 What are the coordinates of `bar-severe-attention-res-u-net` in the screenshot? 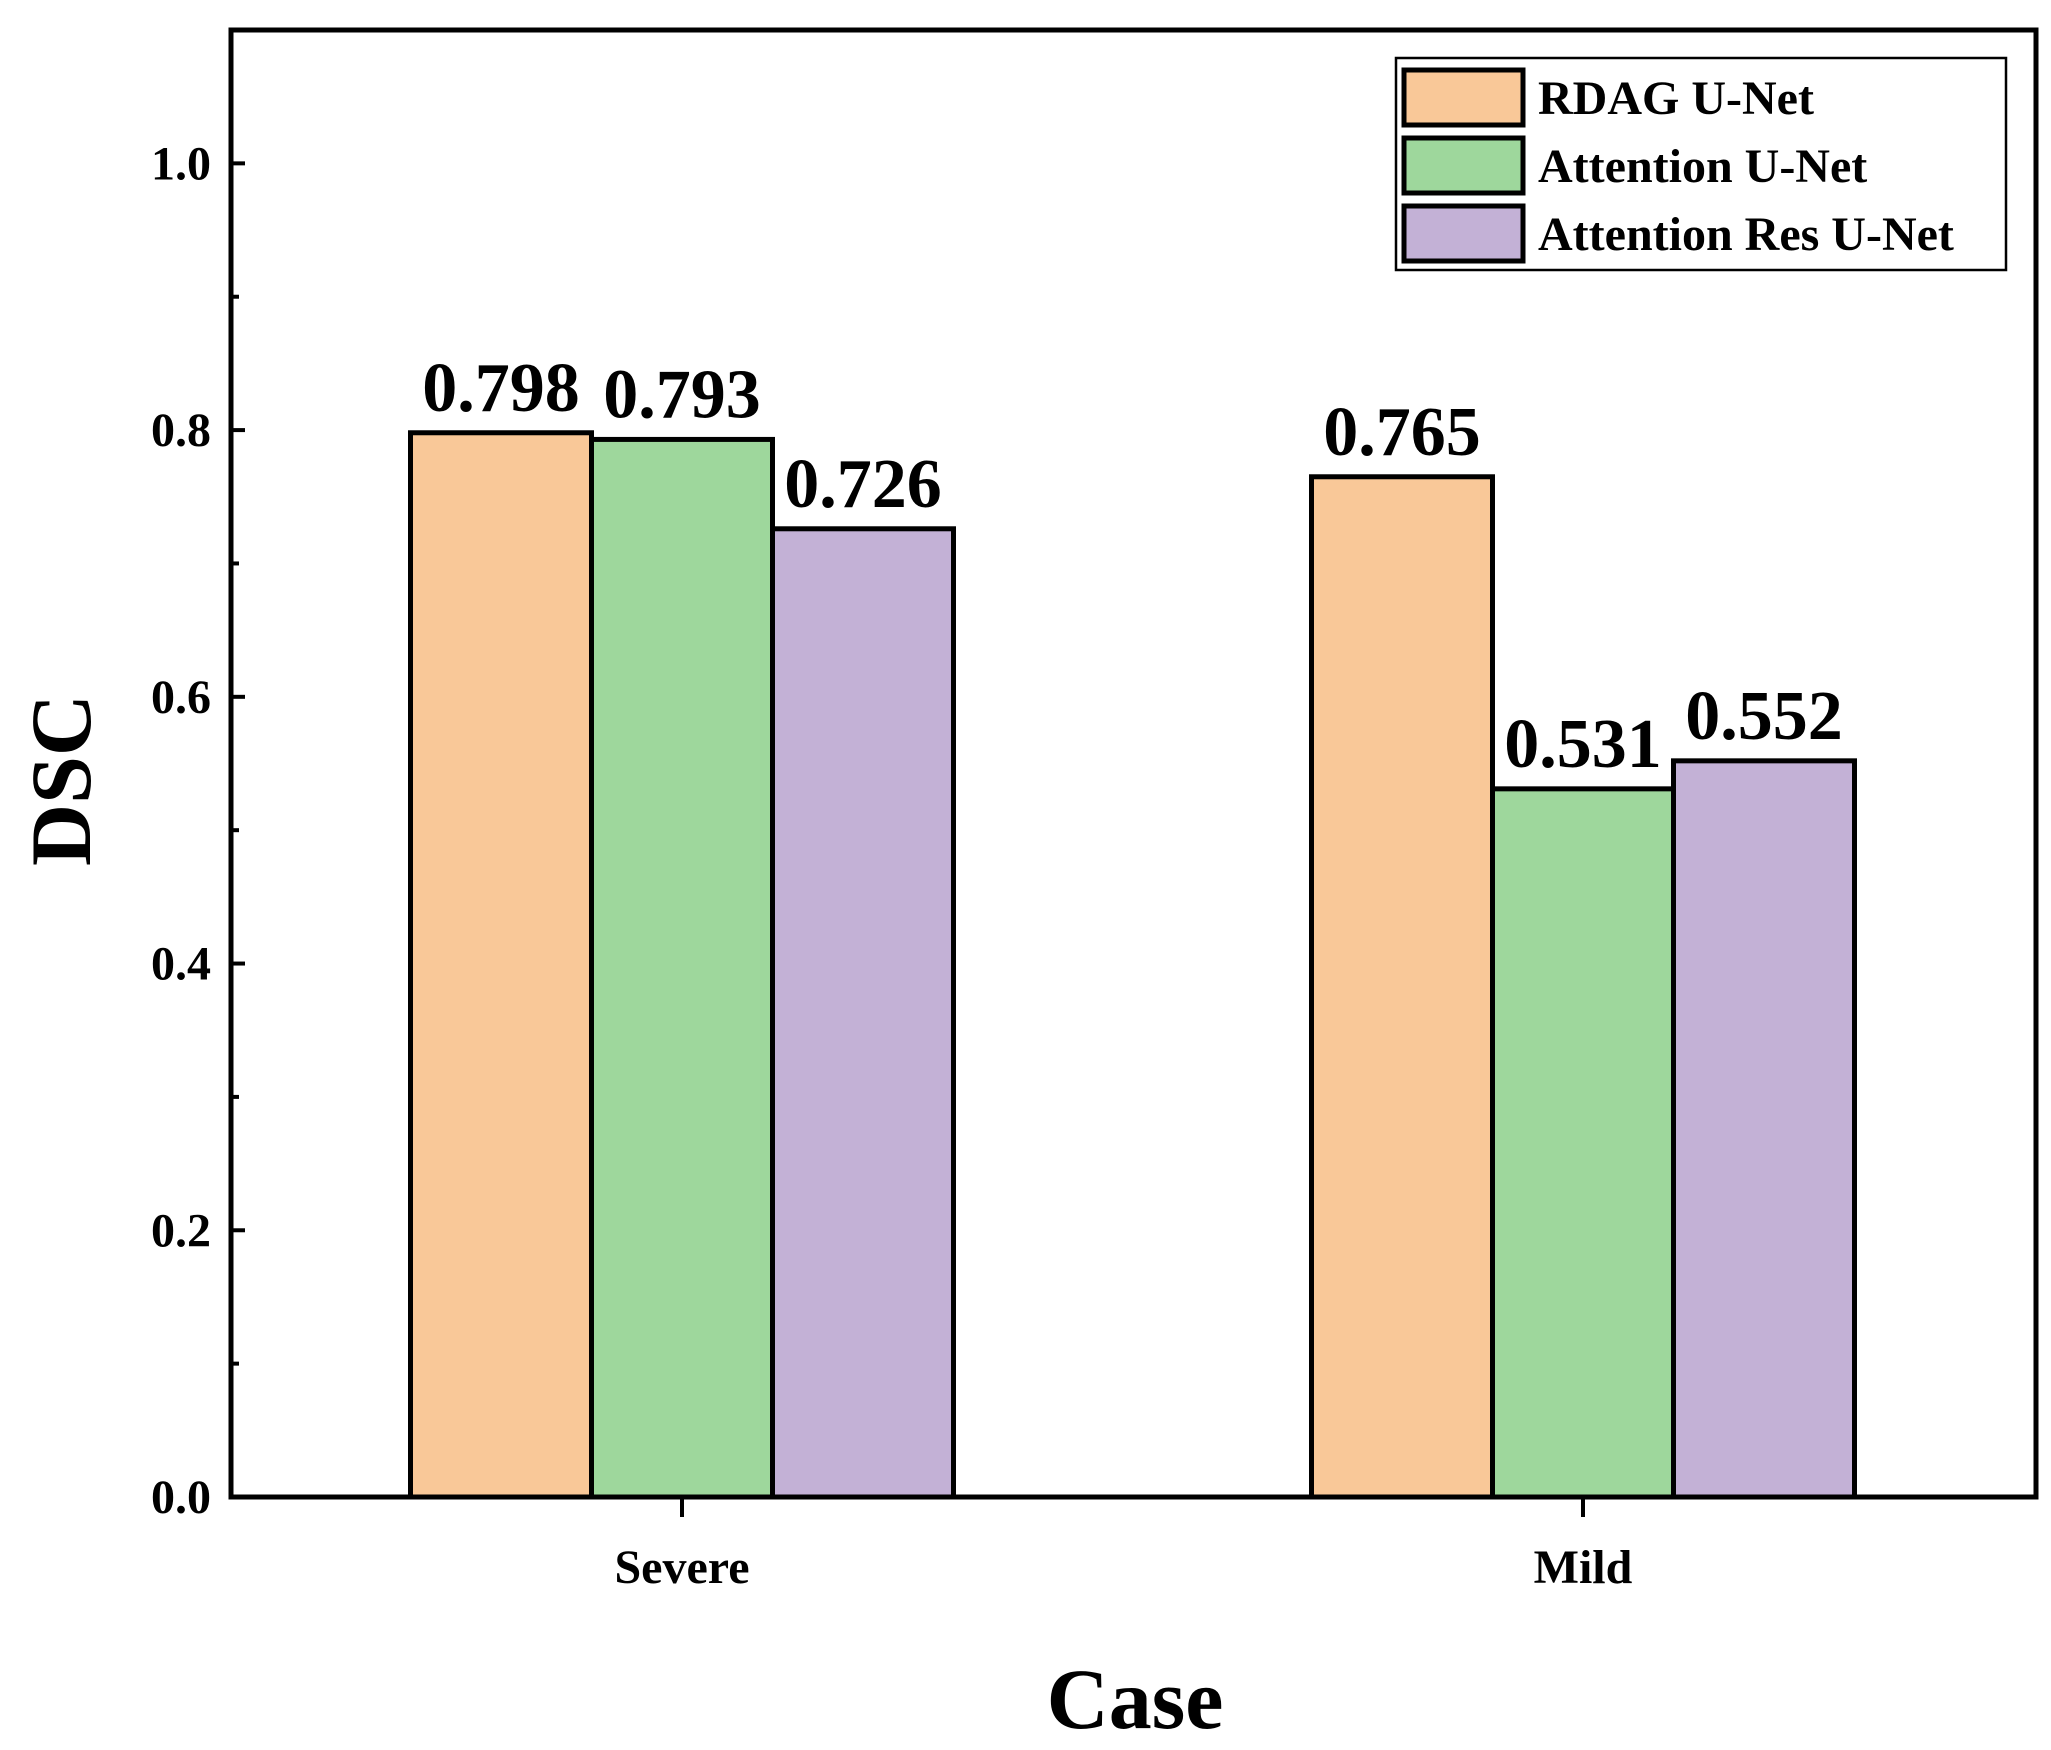 It's located at (863, 1013).